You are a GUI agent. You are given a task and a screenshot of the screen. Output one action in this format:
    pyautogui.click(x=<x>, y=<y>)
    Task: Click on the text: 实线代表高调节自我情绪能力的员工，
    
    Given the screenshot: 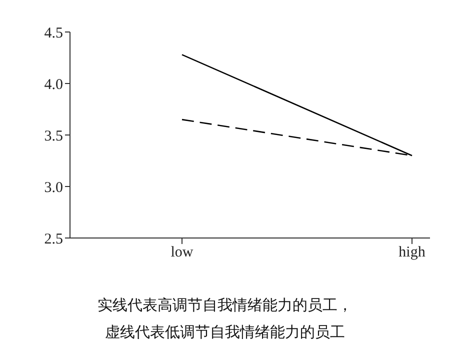 What is the action you would take?
    pyautogui.click(x=225, y=305)
    